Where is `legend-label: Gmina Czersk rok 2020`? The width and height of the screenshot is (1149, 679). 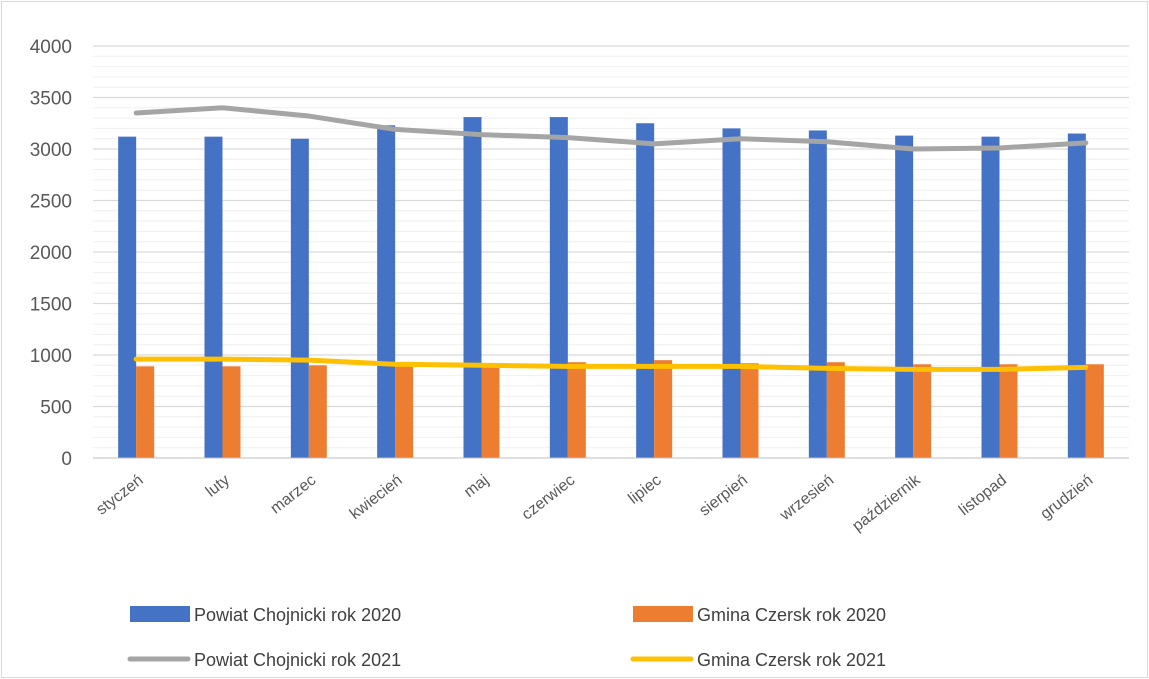
legend-label: Gmina Czersk rok 2020 is located at coordinates (791, 615).